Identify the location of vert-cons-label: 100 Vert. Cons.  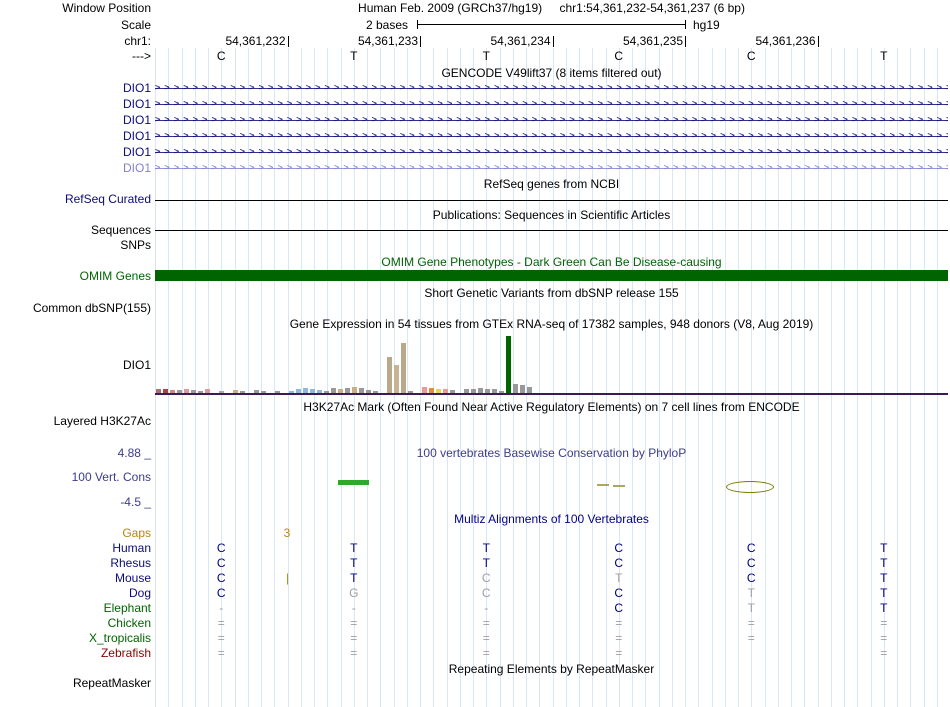
(111, 477).